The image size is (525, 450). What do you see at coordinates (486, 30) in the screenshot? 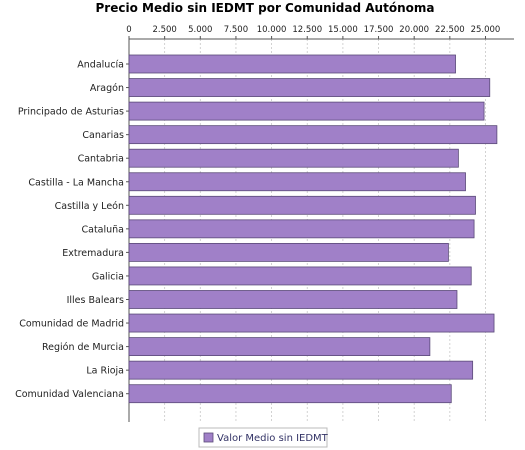
I see `x-tick-label: 25.000` at bounding box center [486, 30].